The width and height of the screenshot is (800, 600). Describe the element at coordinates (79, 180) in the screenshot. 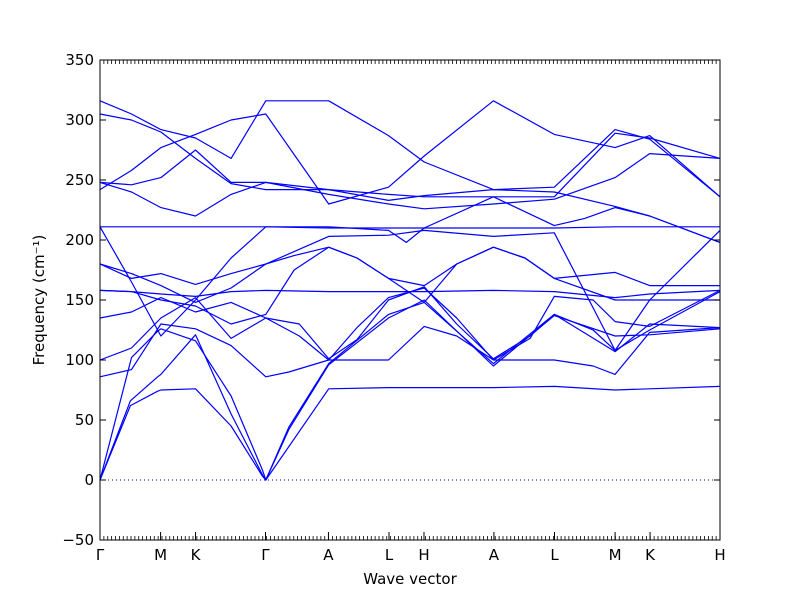

I see `y-tick-label: 250` at that location.